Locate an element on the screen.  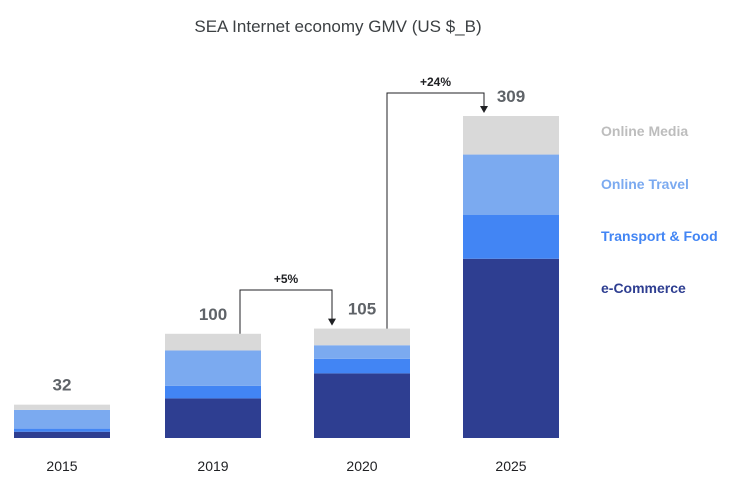
total-label-2015: 32 is located at coordinates (62, 385).